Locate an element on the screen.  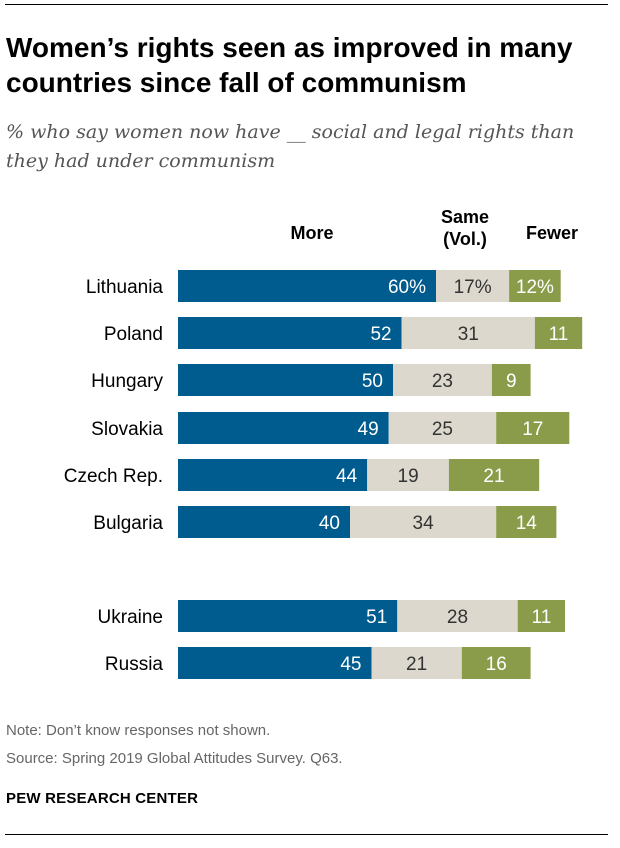
column-header-fewer: Fewer is located at coordinates (552, 233).